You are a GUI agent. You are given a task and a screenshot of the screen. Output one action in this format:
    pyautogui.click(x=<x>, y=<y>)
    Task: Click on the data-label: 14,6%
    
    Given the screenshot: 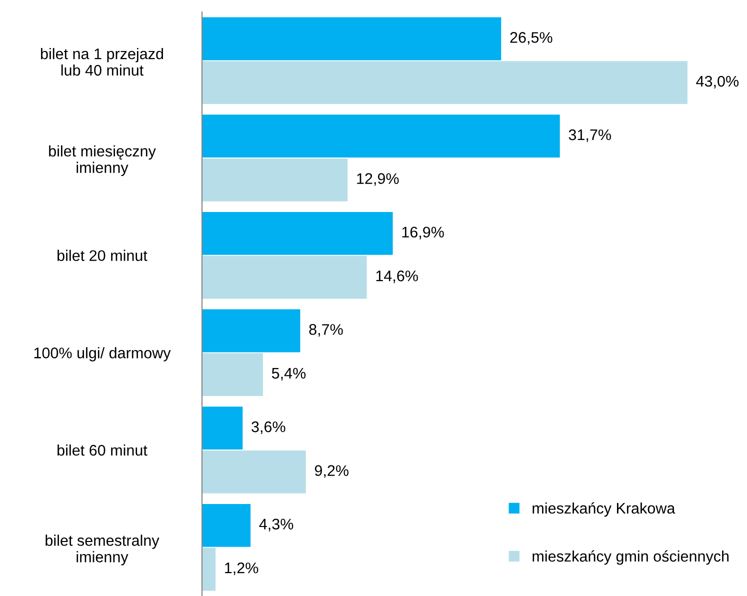 What is the action you would take?
    pyautogui.click(x=397, y=277)
    